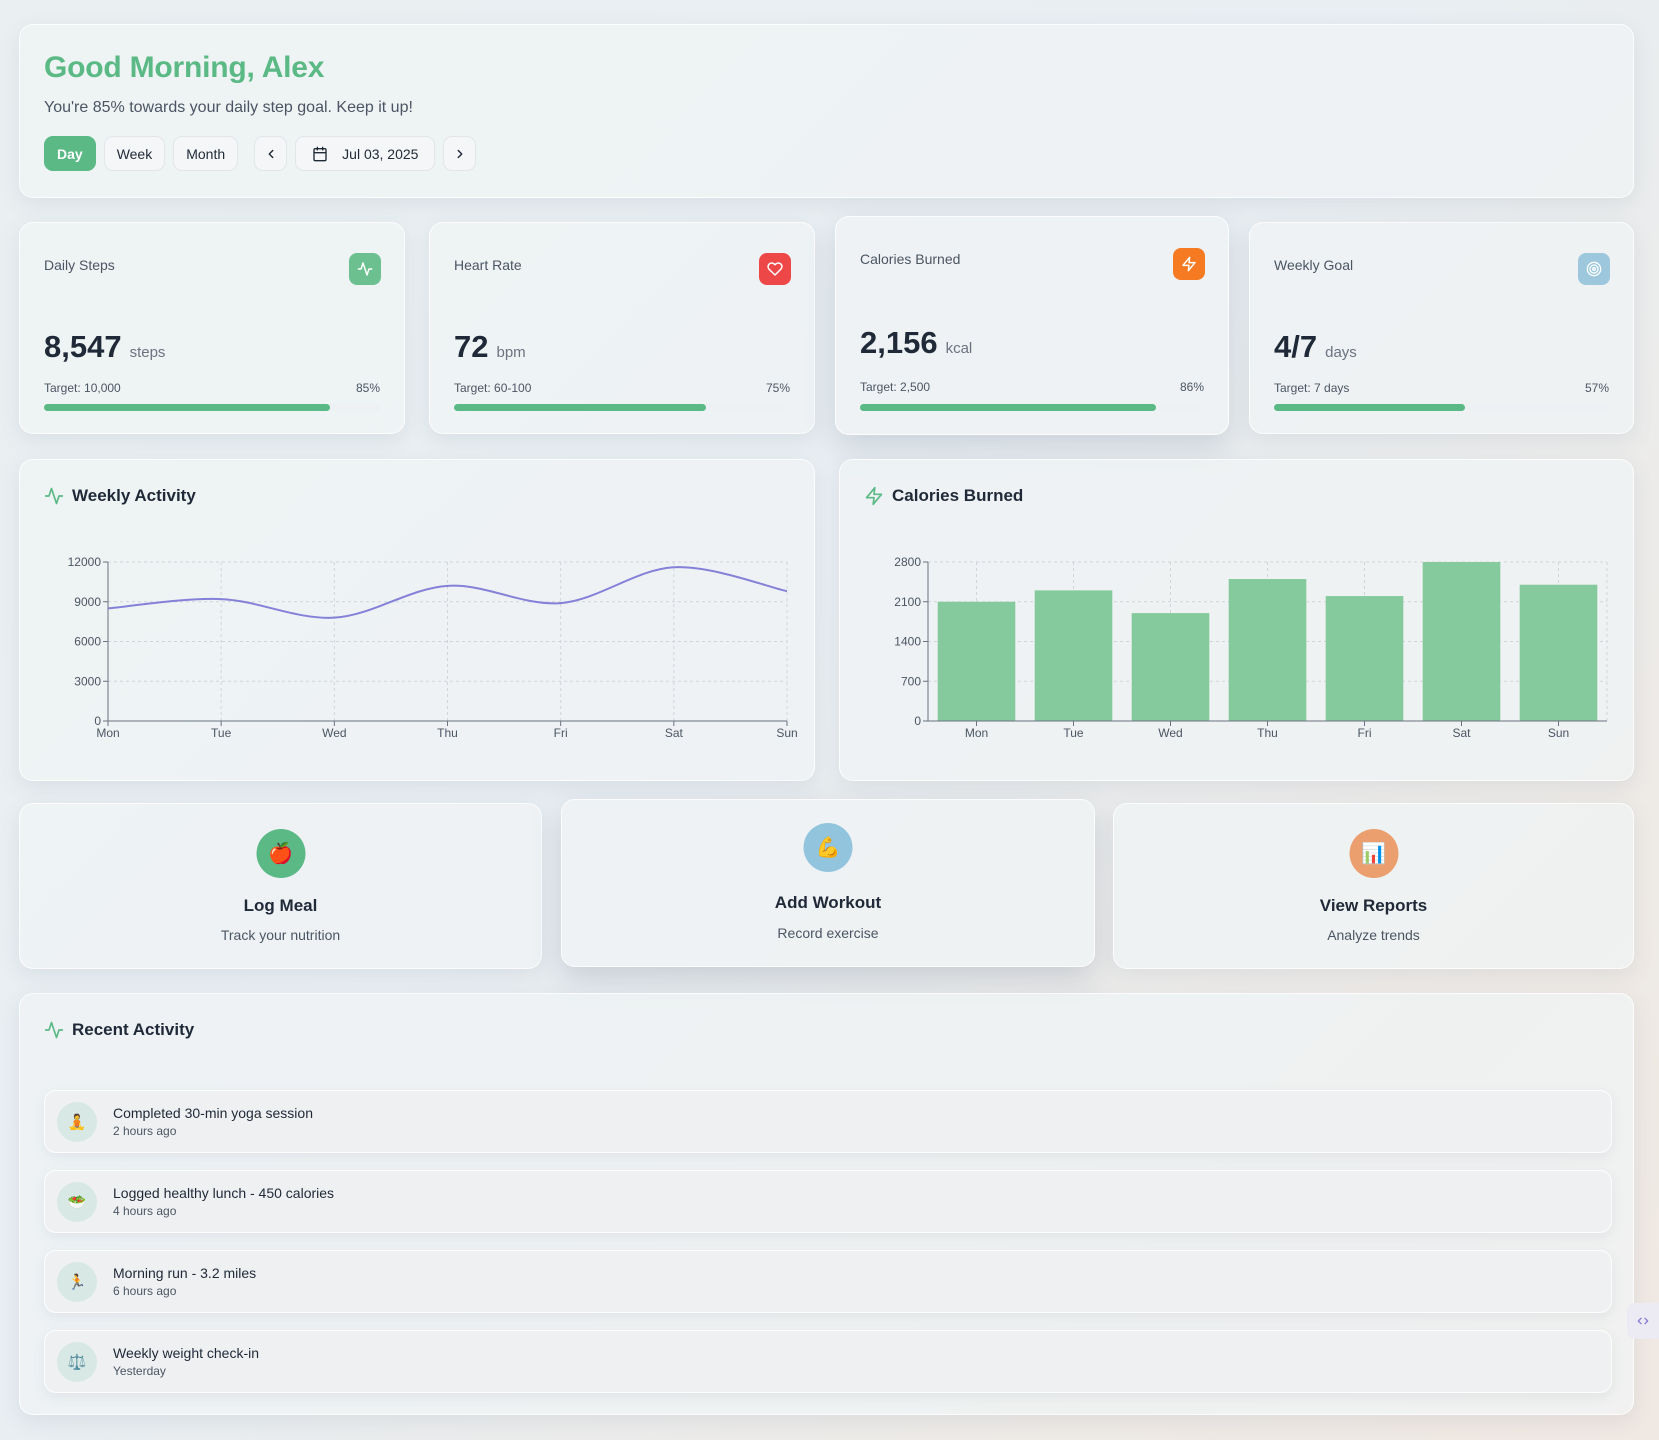 The height and width of the screenshot is (1440, 1659). I want to click on heart-icon, so click(775, 269).